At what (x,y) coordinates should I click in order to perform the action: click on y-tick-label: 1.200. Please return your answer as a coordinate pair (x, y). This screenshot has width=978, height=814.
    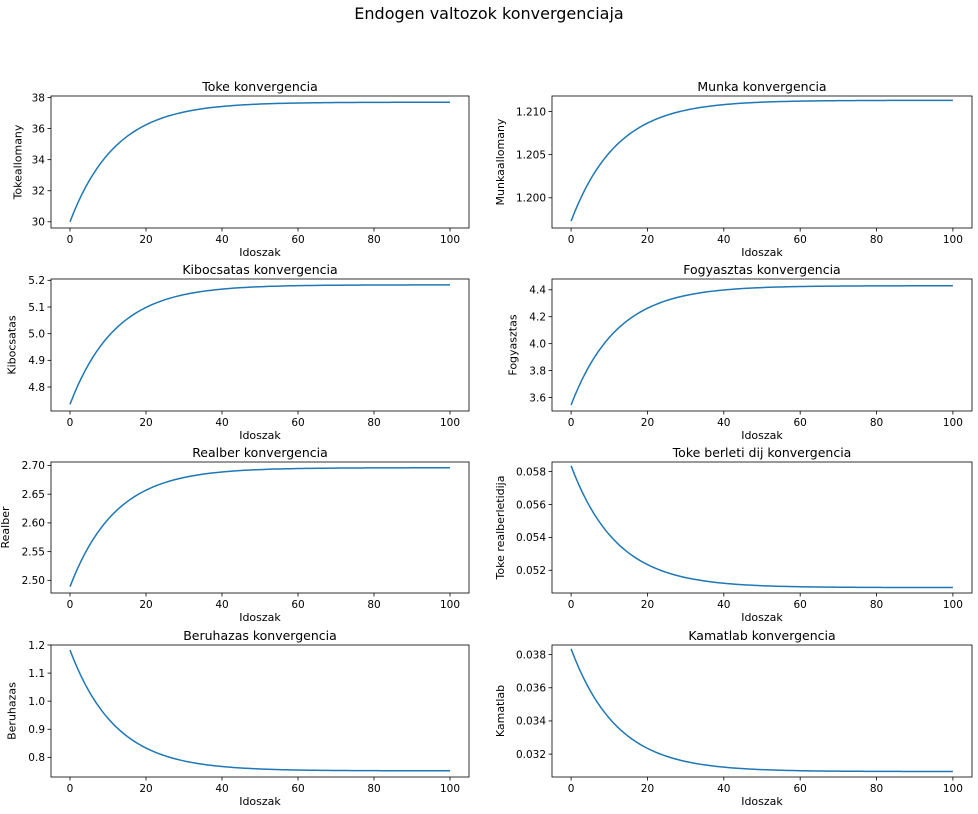
    Looking at the image, I should click on (531, 199).